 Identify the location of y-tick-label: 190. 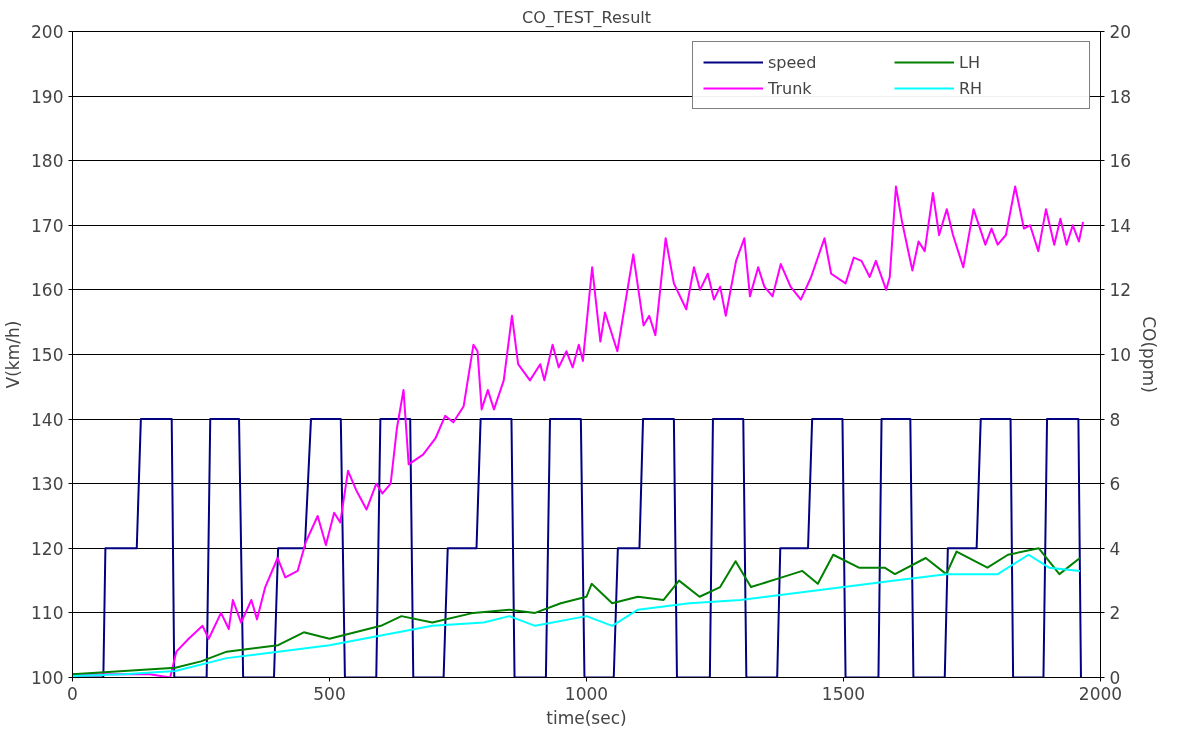
(47, 96).